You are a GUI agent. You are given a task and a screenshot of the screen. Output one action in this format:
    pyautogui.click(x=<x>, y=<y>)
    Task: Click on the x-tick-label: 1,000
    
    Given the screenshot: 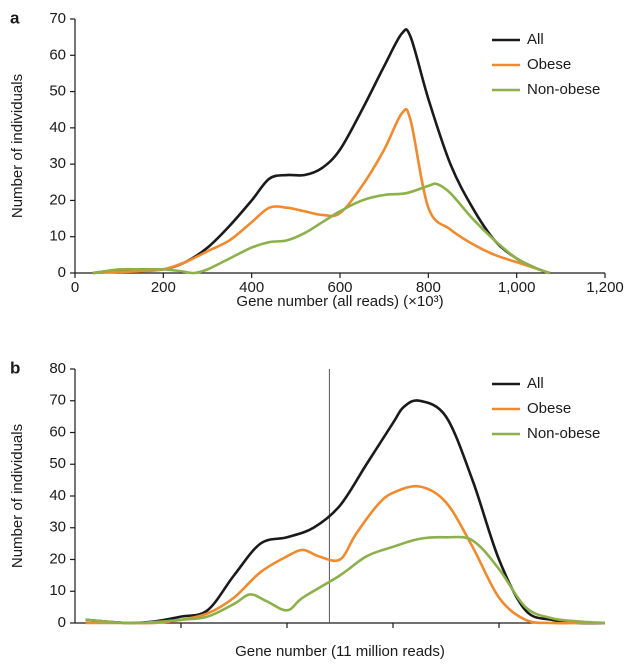 What is the action you would take?
    pyautogui.click(x=517, y=287)
    